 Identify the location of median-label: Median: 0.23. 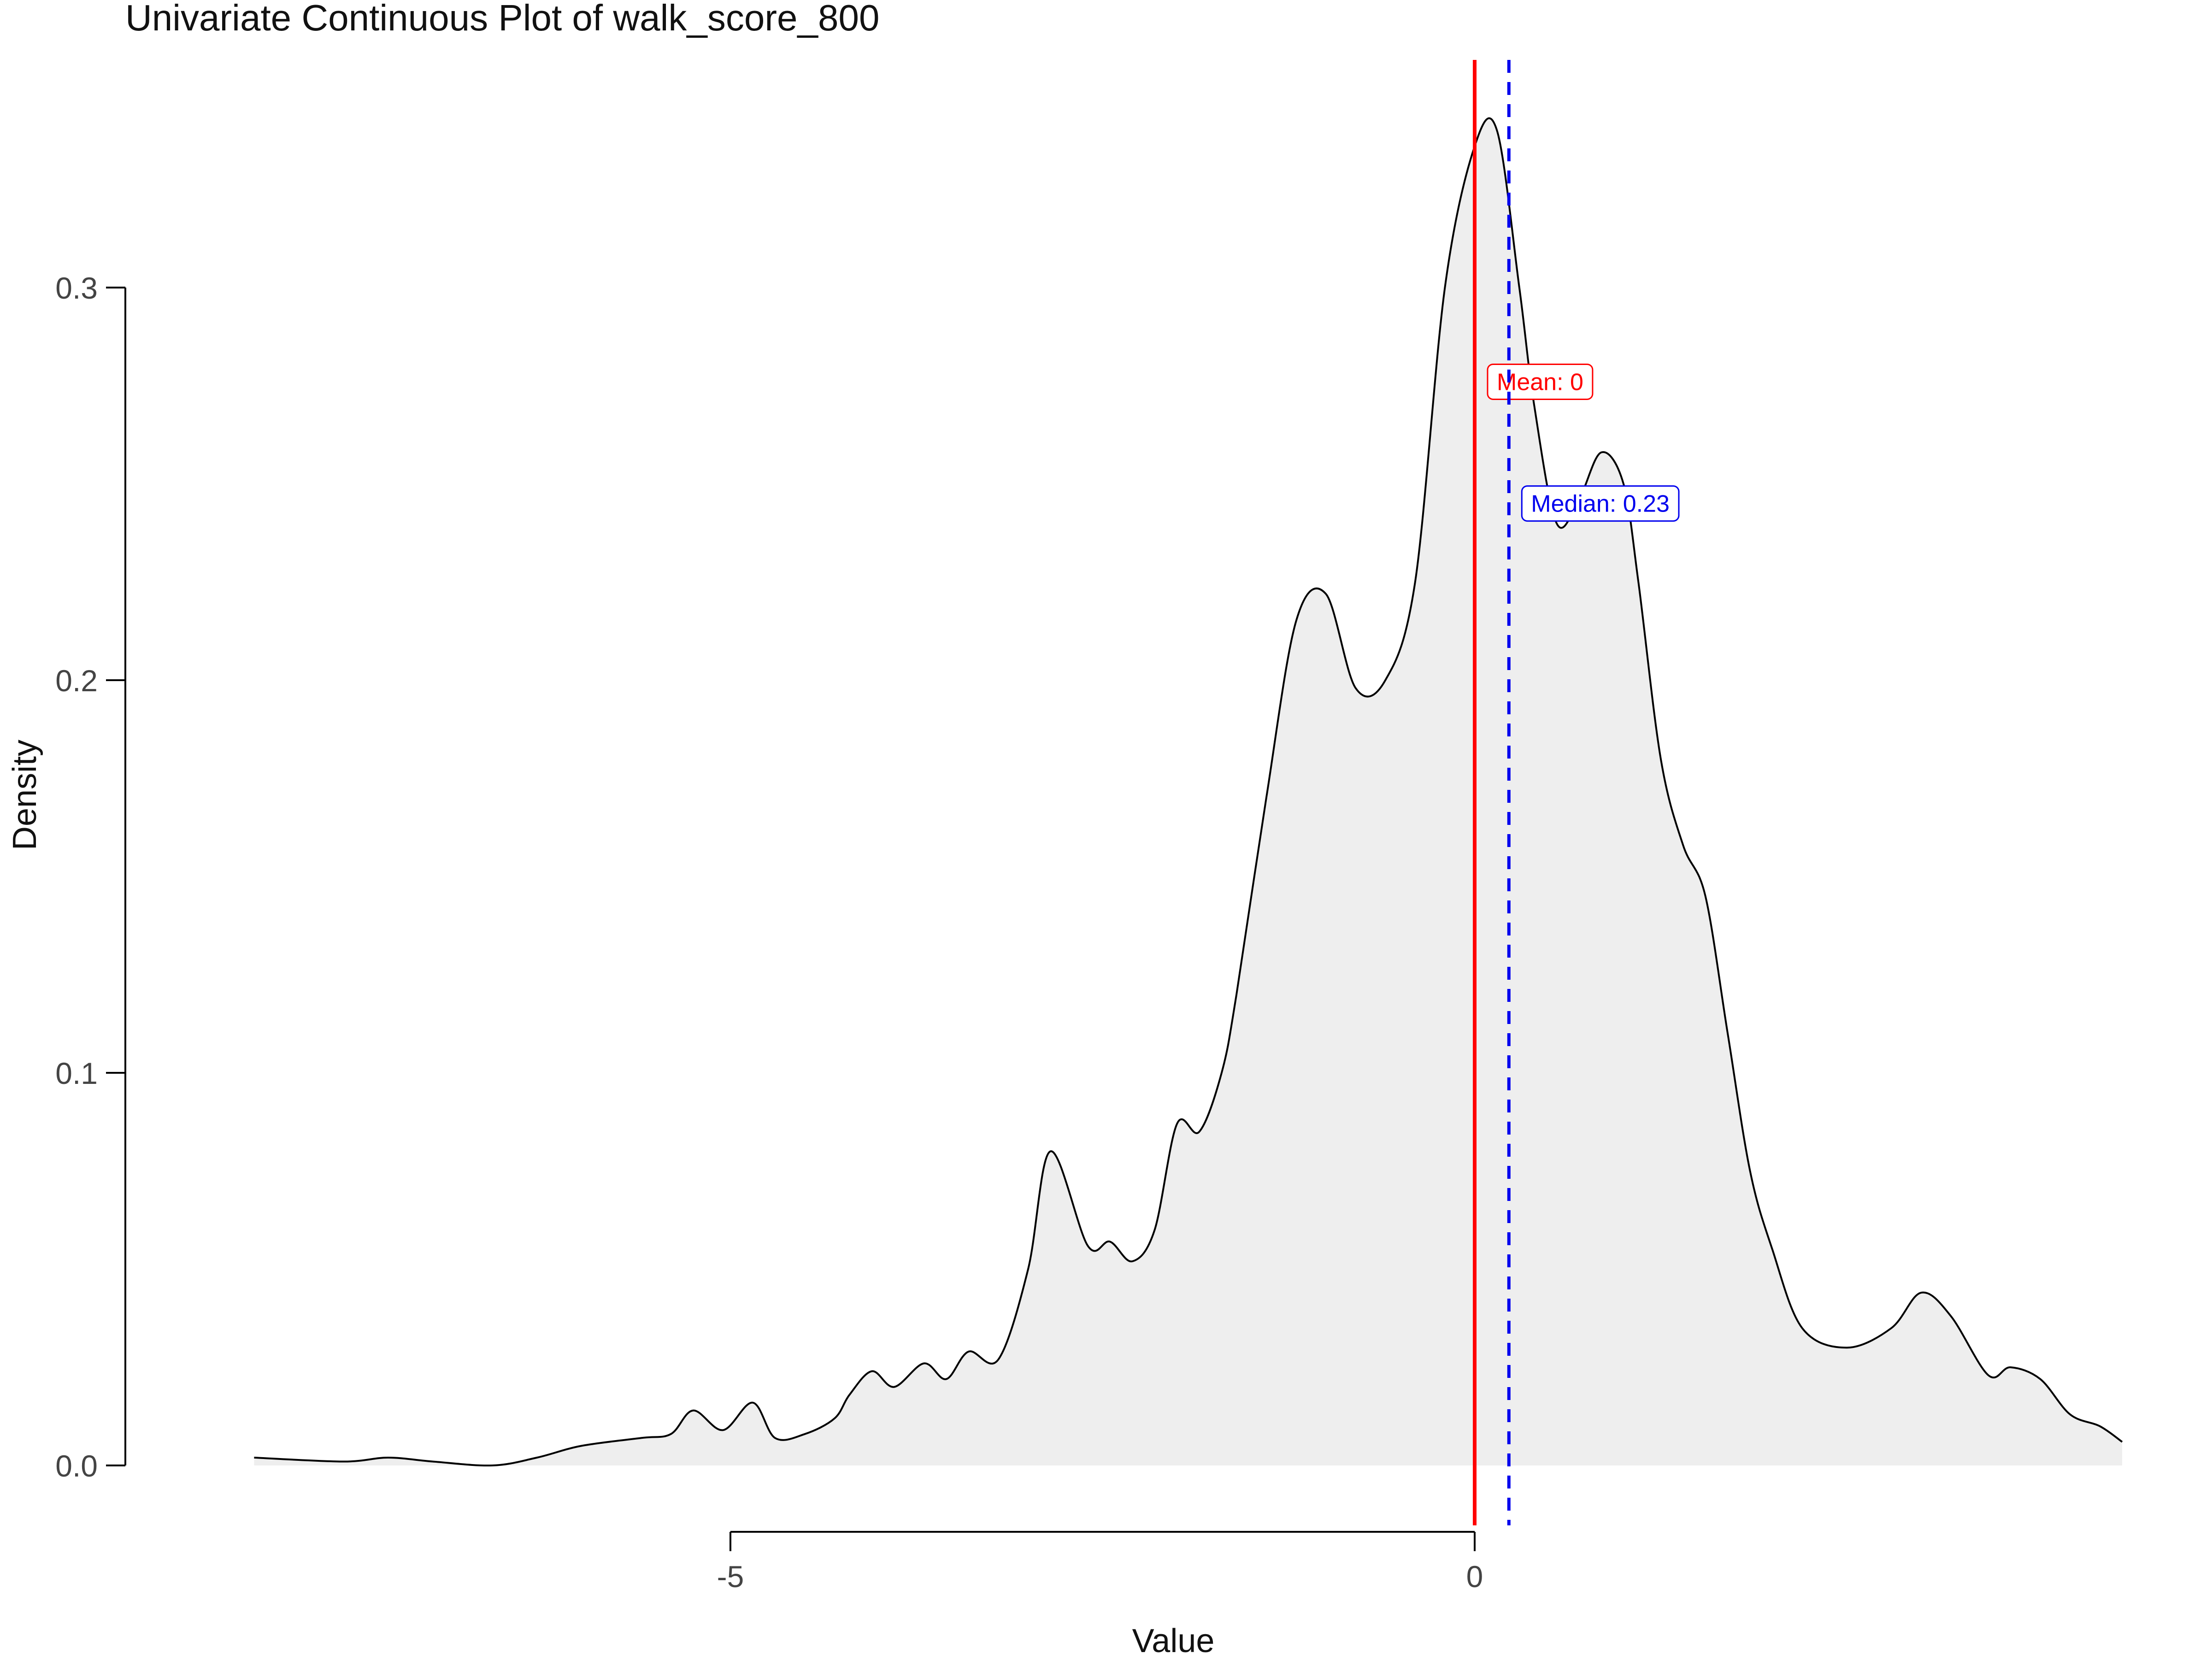
(1600, 503).